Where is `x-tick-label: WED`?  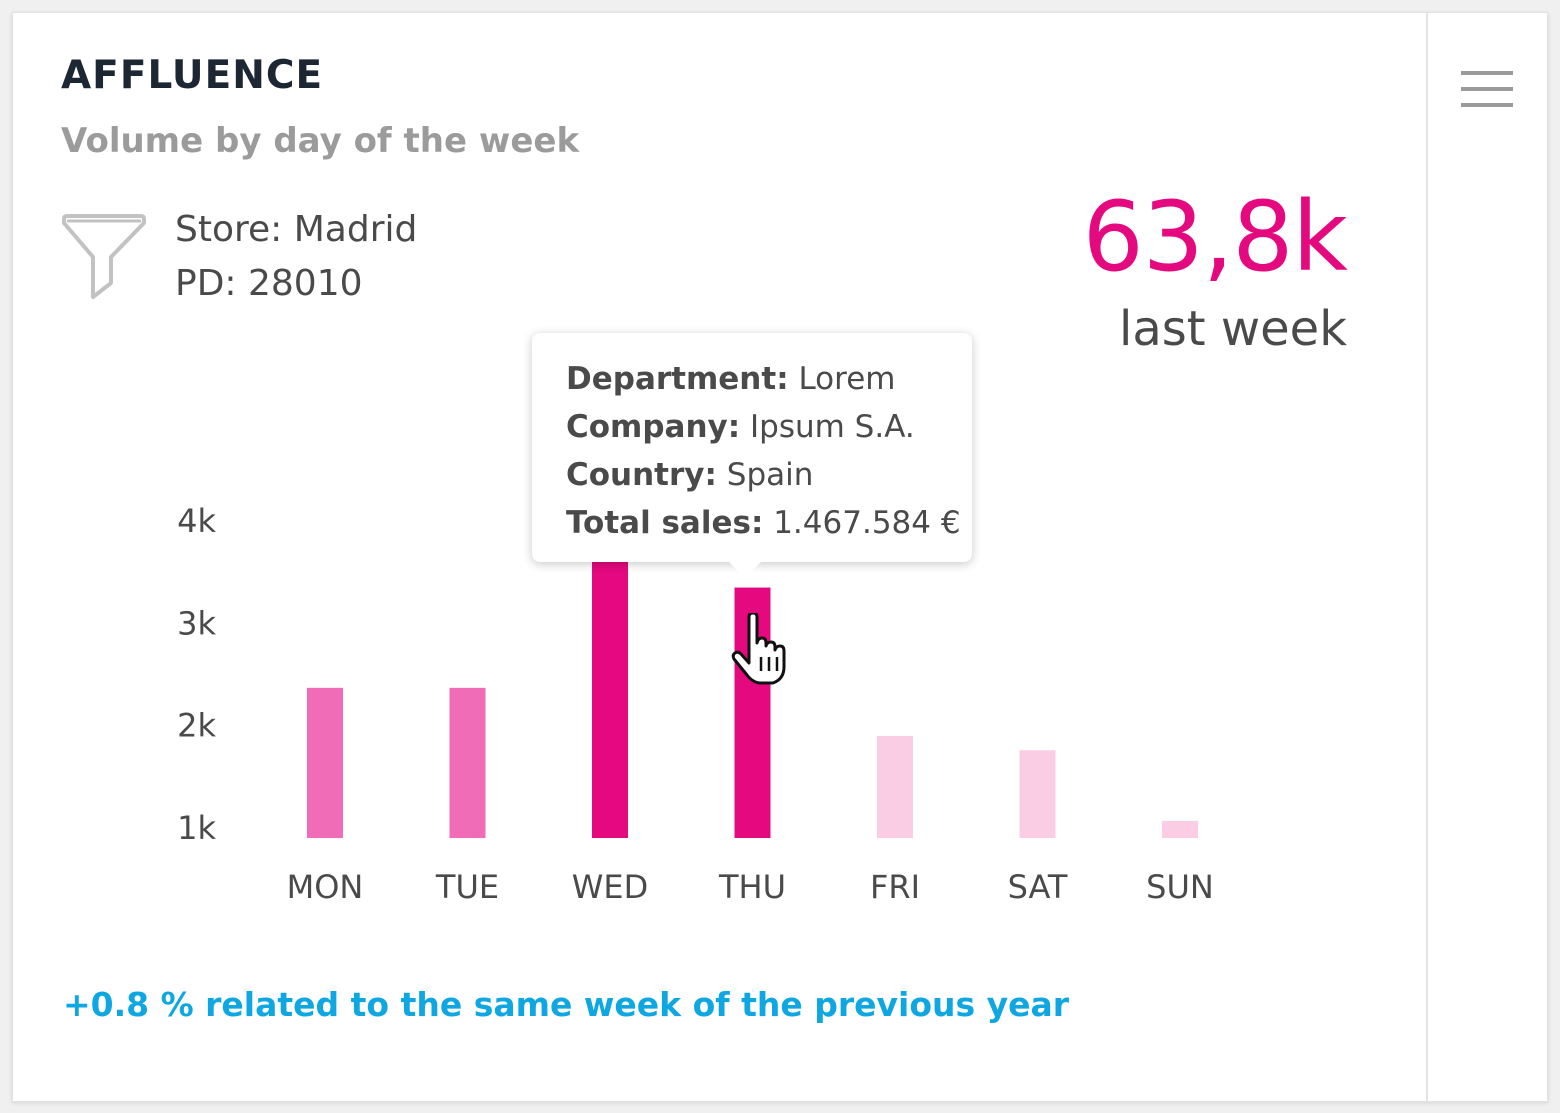 x-tick-label: WED is located at coordinates (610, 887).